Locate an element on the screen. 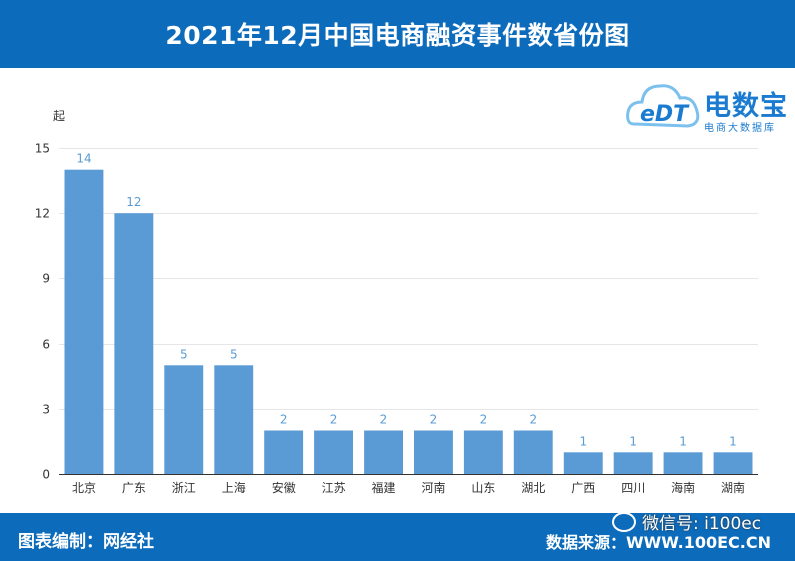 The image size is (795, 561). y-tick-label: 3 is located at coordinates (46, 410).